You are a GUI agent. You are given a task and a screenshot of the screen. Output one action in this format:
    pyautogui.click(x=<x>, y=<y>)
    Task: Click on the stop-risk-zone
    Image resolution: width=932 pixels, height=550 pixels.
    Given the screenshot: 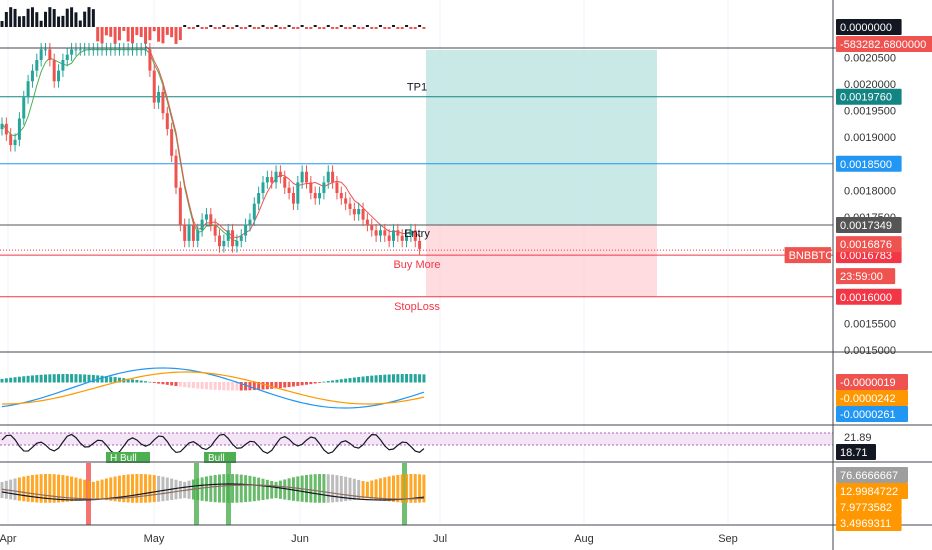 What is the action you would take?
    pyautogui.click(x=541, y=260)
    